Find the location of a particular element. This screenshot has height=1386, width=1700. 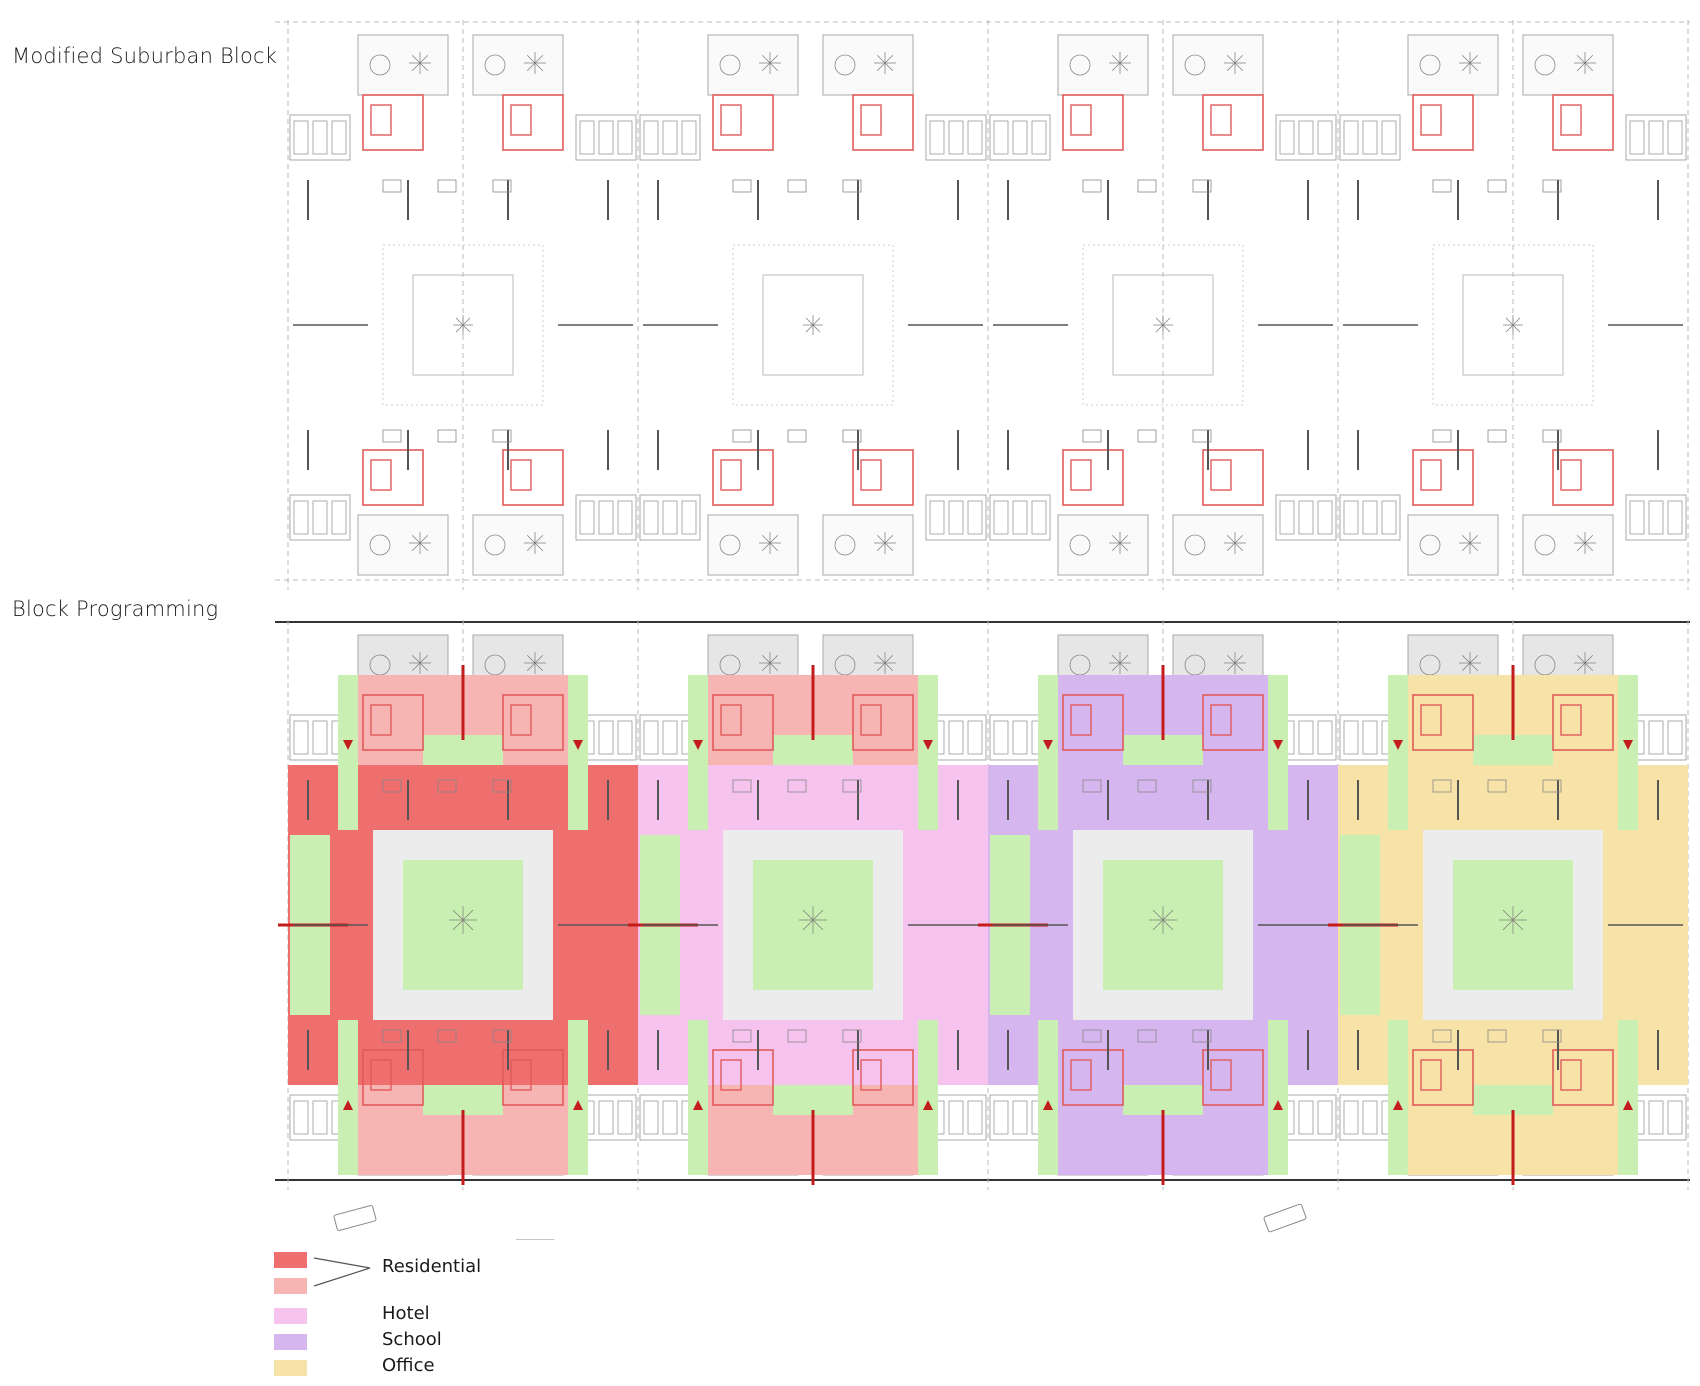

block-residential is located at coordinates (463, 305).